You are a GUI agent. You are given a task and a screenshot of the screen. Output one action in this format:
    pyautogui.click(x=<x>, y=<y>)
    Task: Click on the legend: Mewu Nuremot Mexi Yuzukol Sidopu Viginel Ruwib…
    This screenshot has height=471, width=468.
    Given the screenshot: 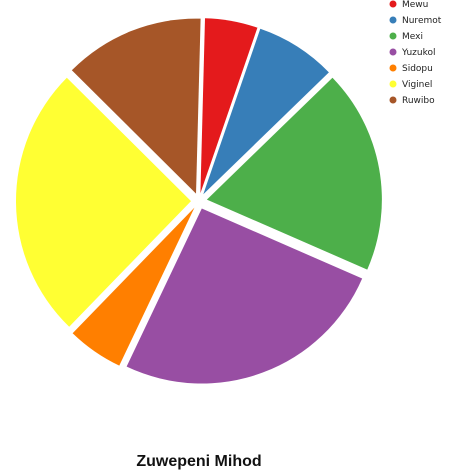 What is the action you would take?
    pyautogui.click(x=415, y=53)
    